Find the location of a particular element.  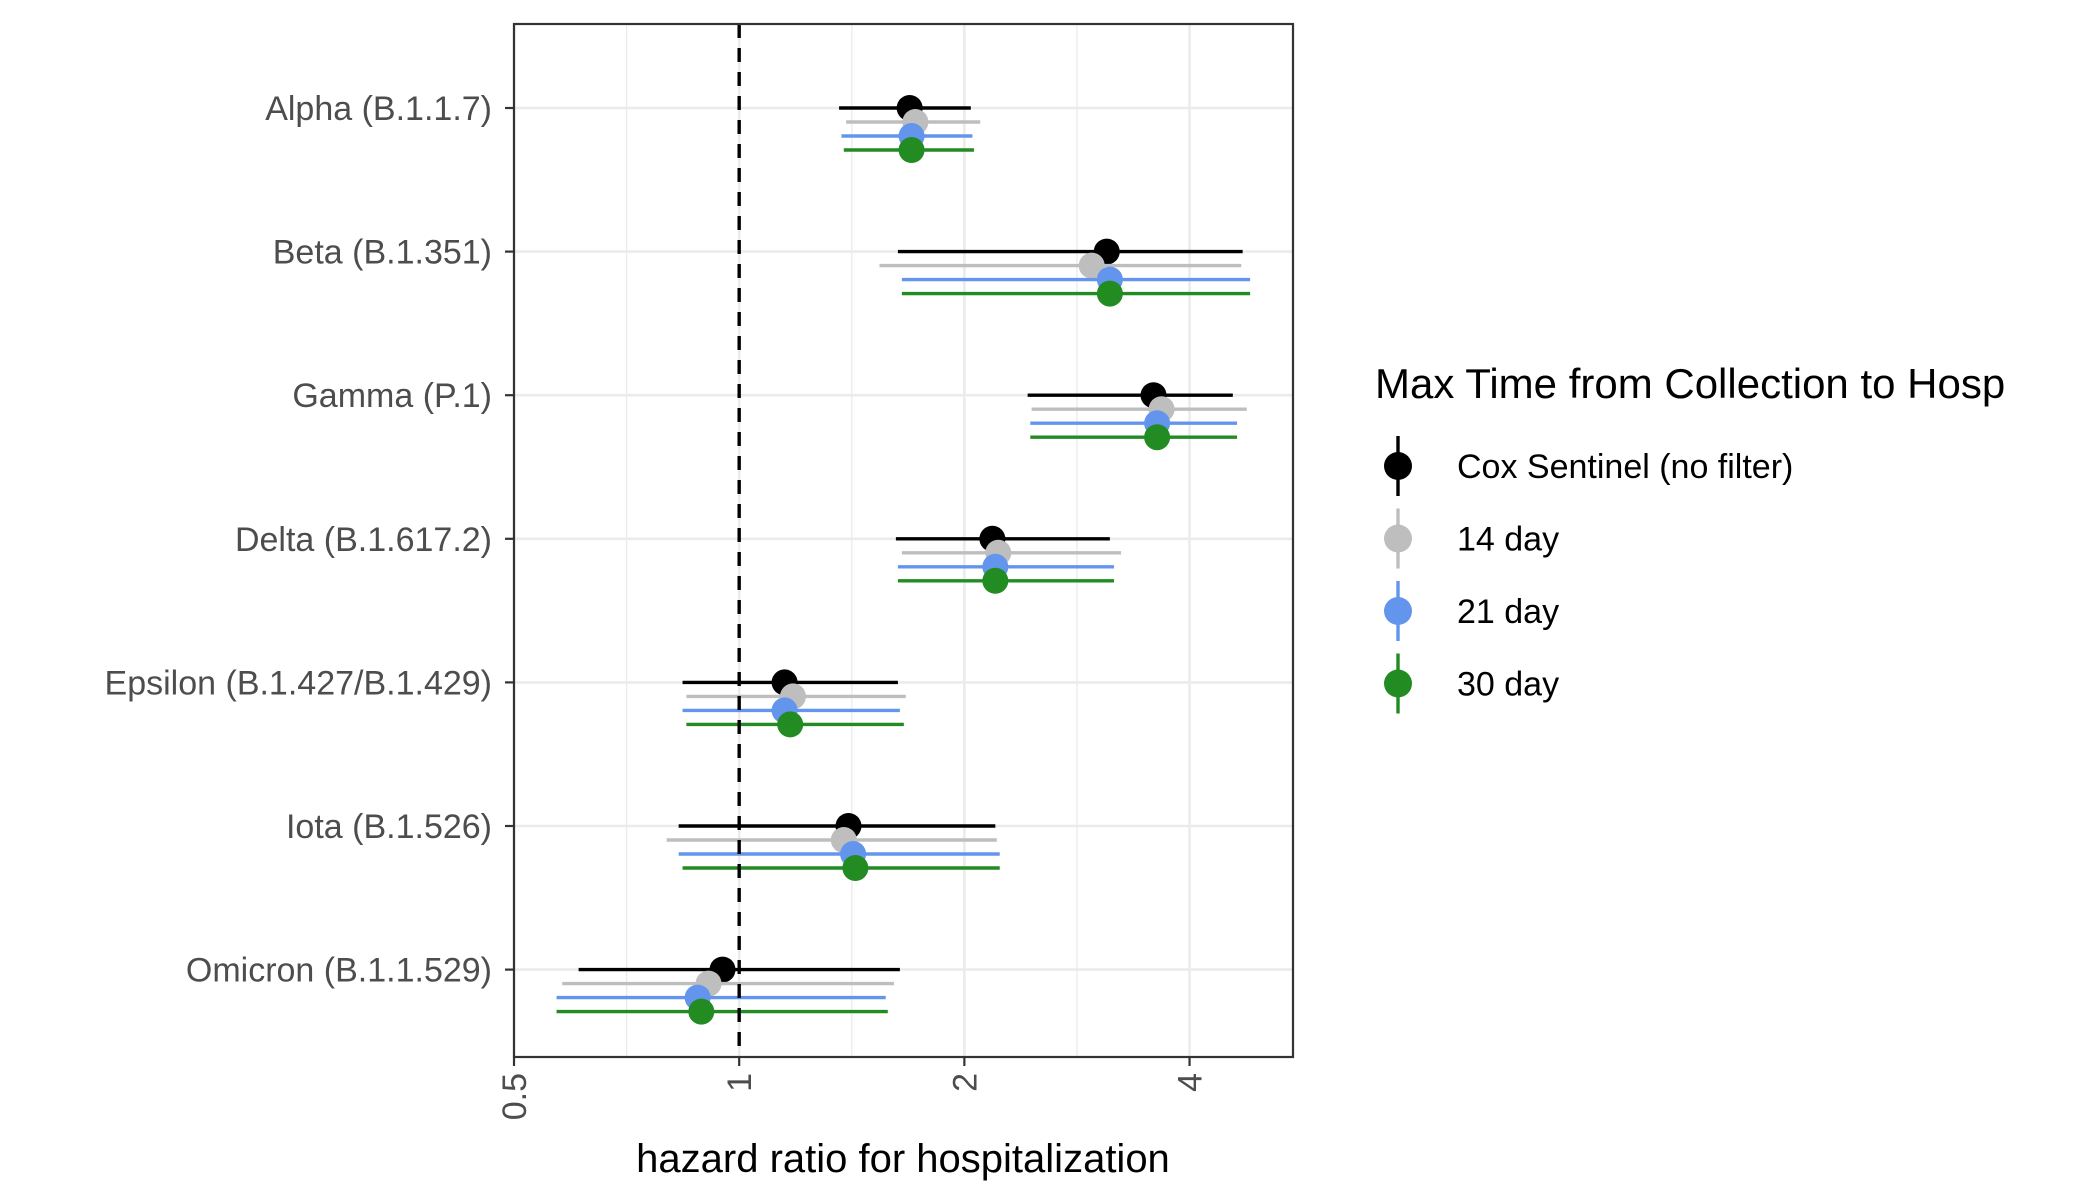

x-tick-label: 0.5 is located at coordinates (515, 1096).